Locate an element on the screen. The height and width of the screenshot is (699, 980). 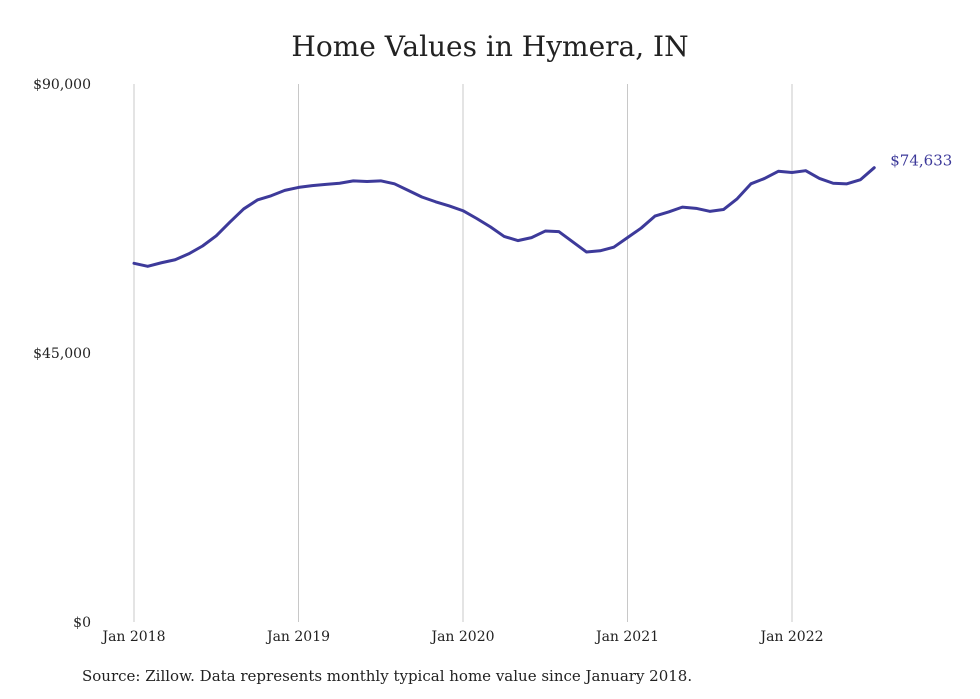
y-tick-label: $45,000 is located at coordinates (62, 354).